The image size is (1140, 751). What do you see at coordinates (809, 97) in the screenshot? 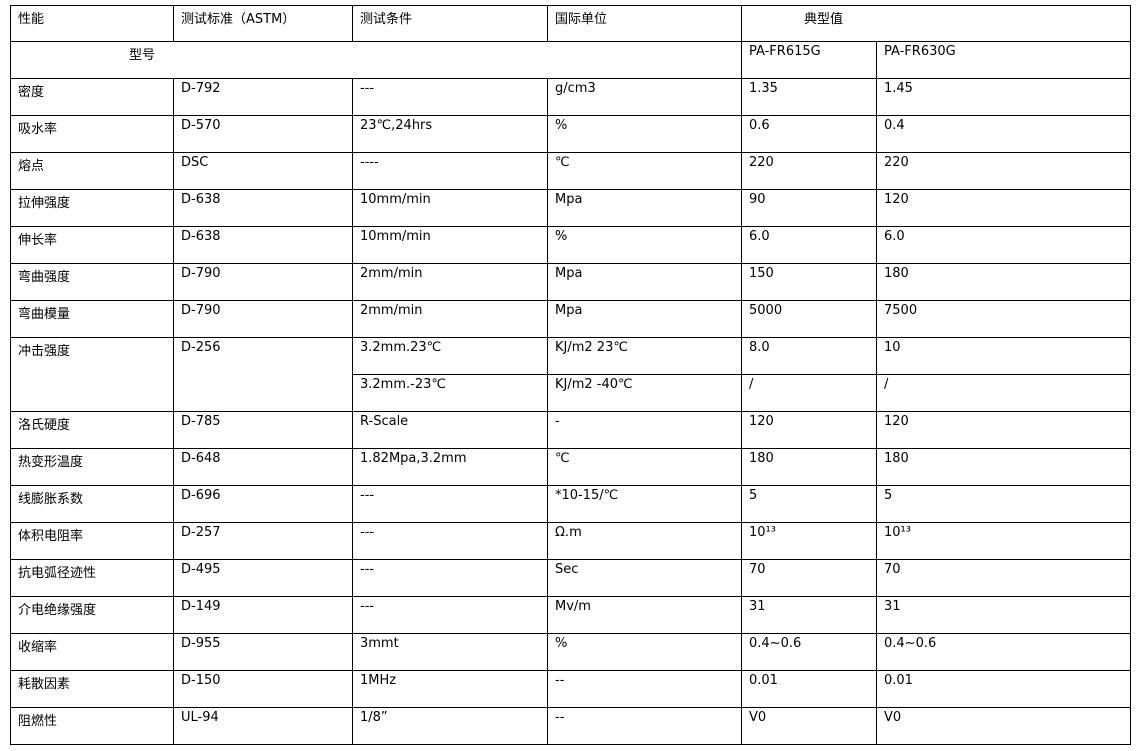
I see `cell: 1.35` at bounding box center [809, 97].